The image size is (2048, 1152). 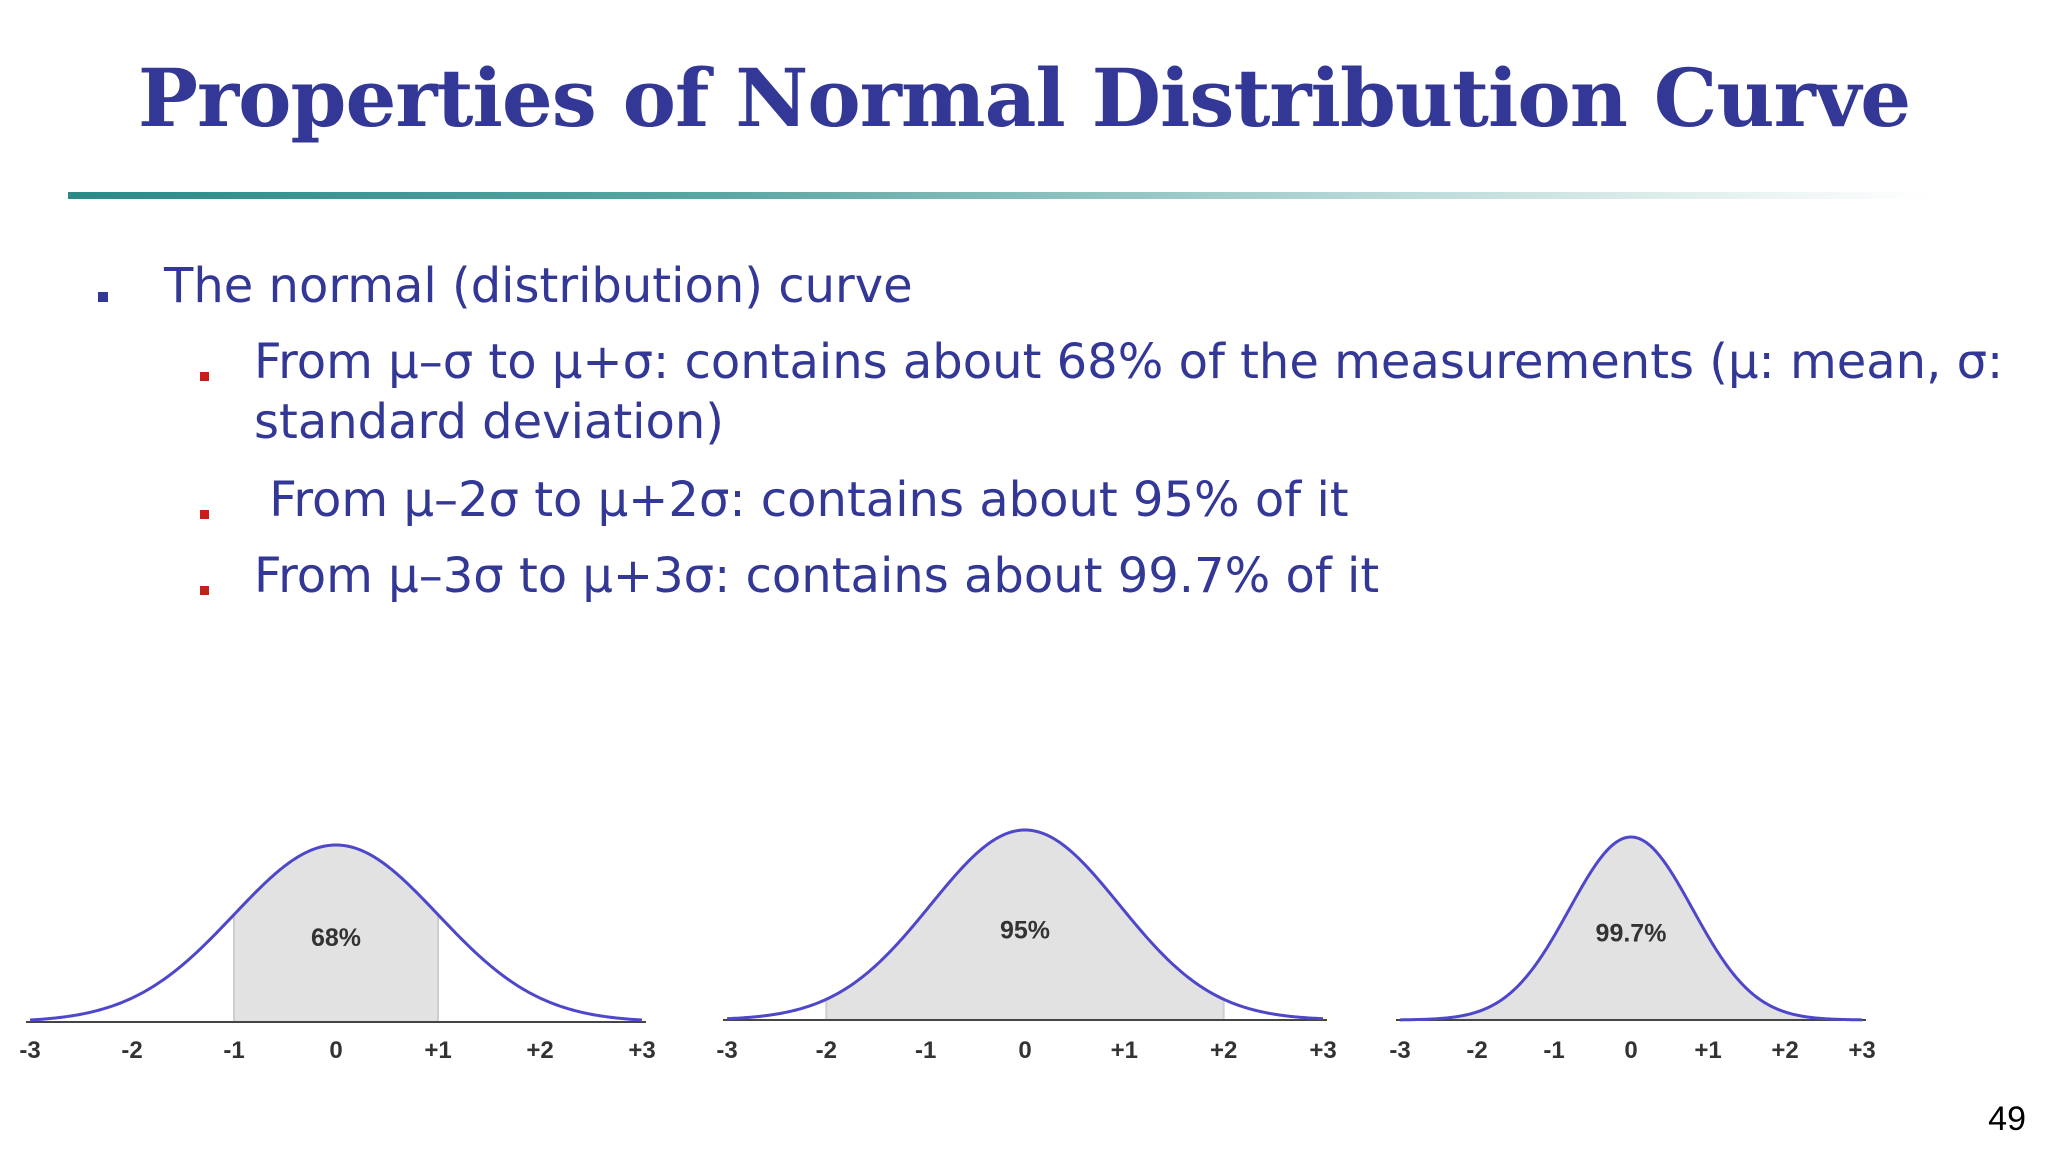 I want to click on percent-label: 99.7%, so click(x=1631, y=933).